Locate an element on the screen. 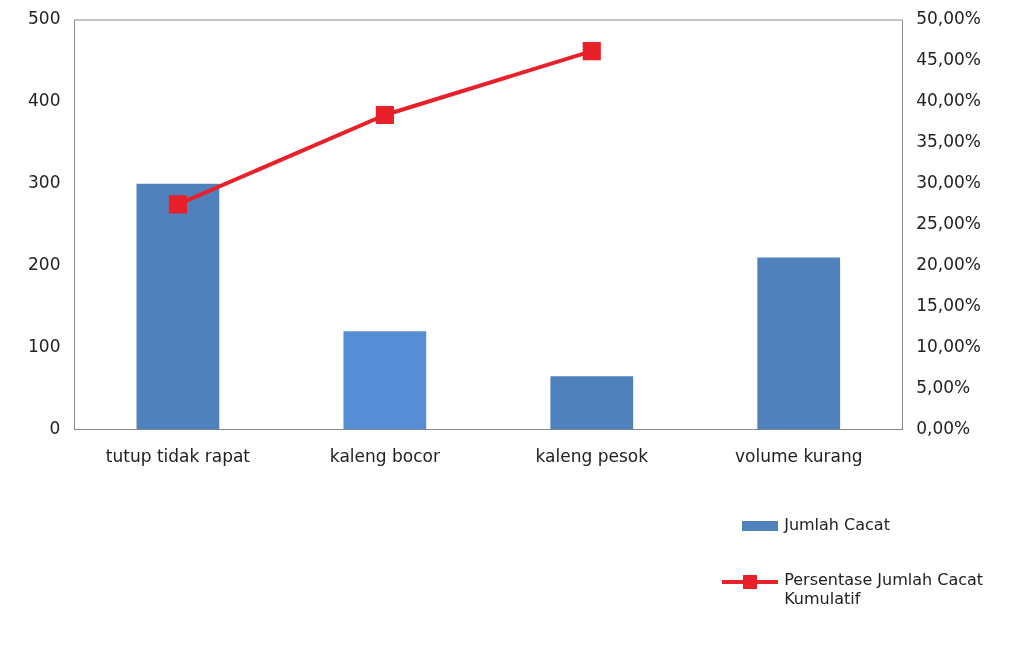 Image resolution: width=1019 pixels, height=671 pixels. y2-tick-label: 35,00% is located at coordinates (949, 141).